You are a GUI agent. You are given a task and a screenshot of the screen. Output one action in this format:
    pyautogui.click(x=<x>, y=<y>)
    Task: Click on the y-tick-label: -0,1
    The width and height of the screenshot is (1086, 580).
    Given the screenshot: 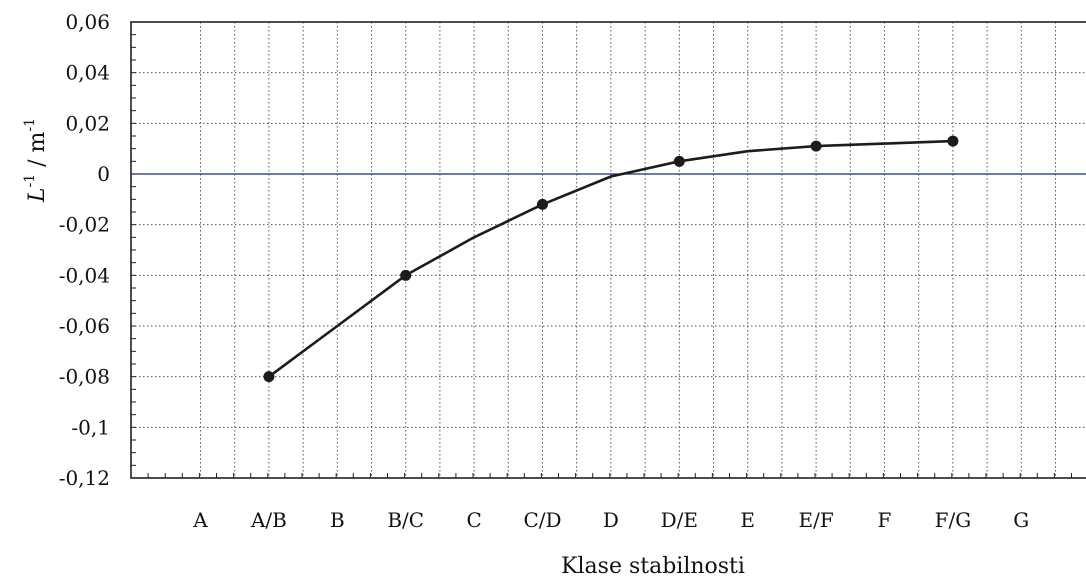 What is the action you would take?
    pyautogui.click(x=90, y=427)
    